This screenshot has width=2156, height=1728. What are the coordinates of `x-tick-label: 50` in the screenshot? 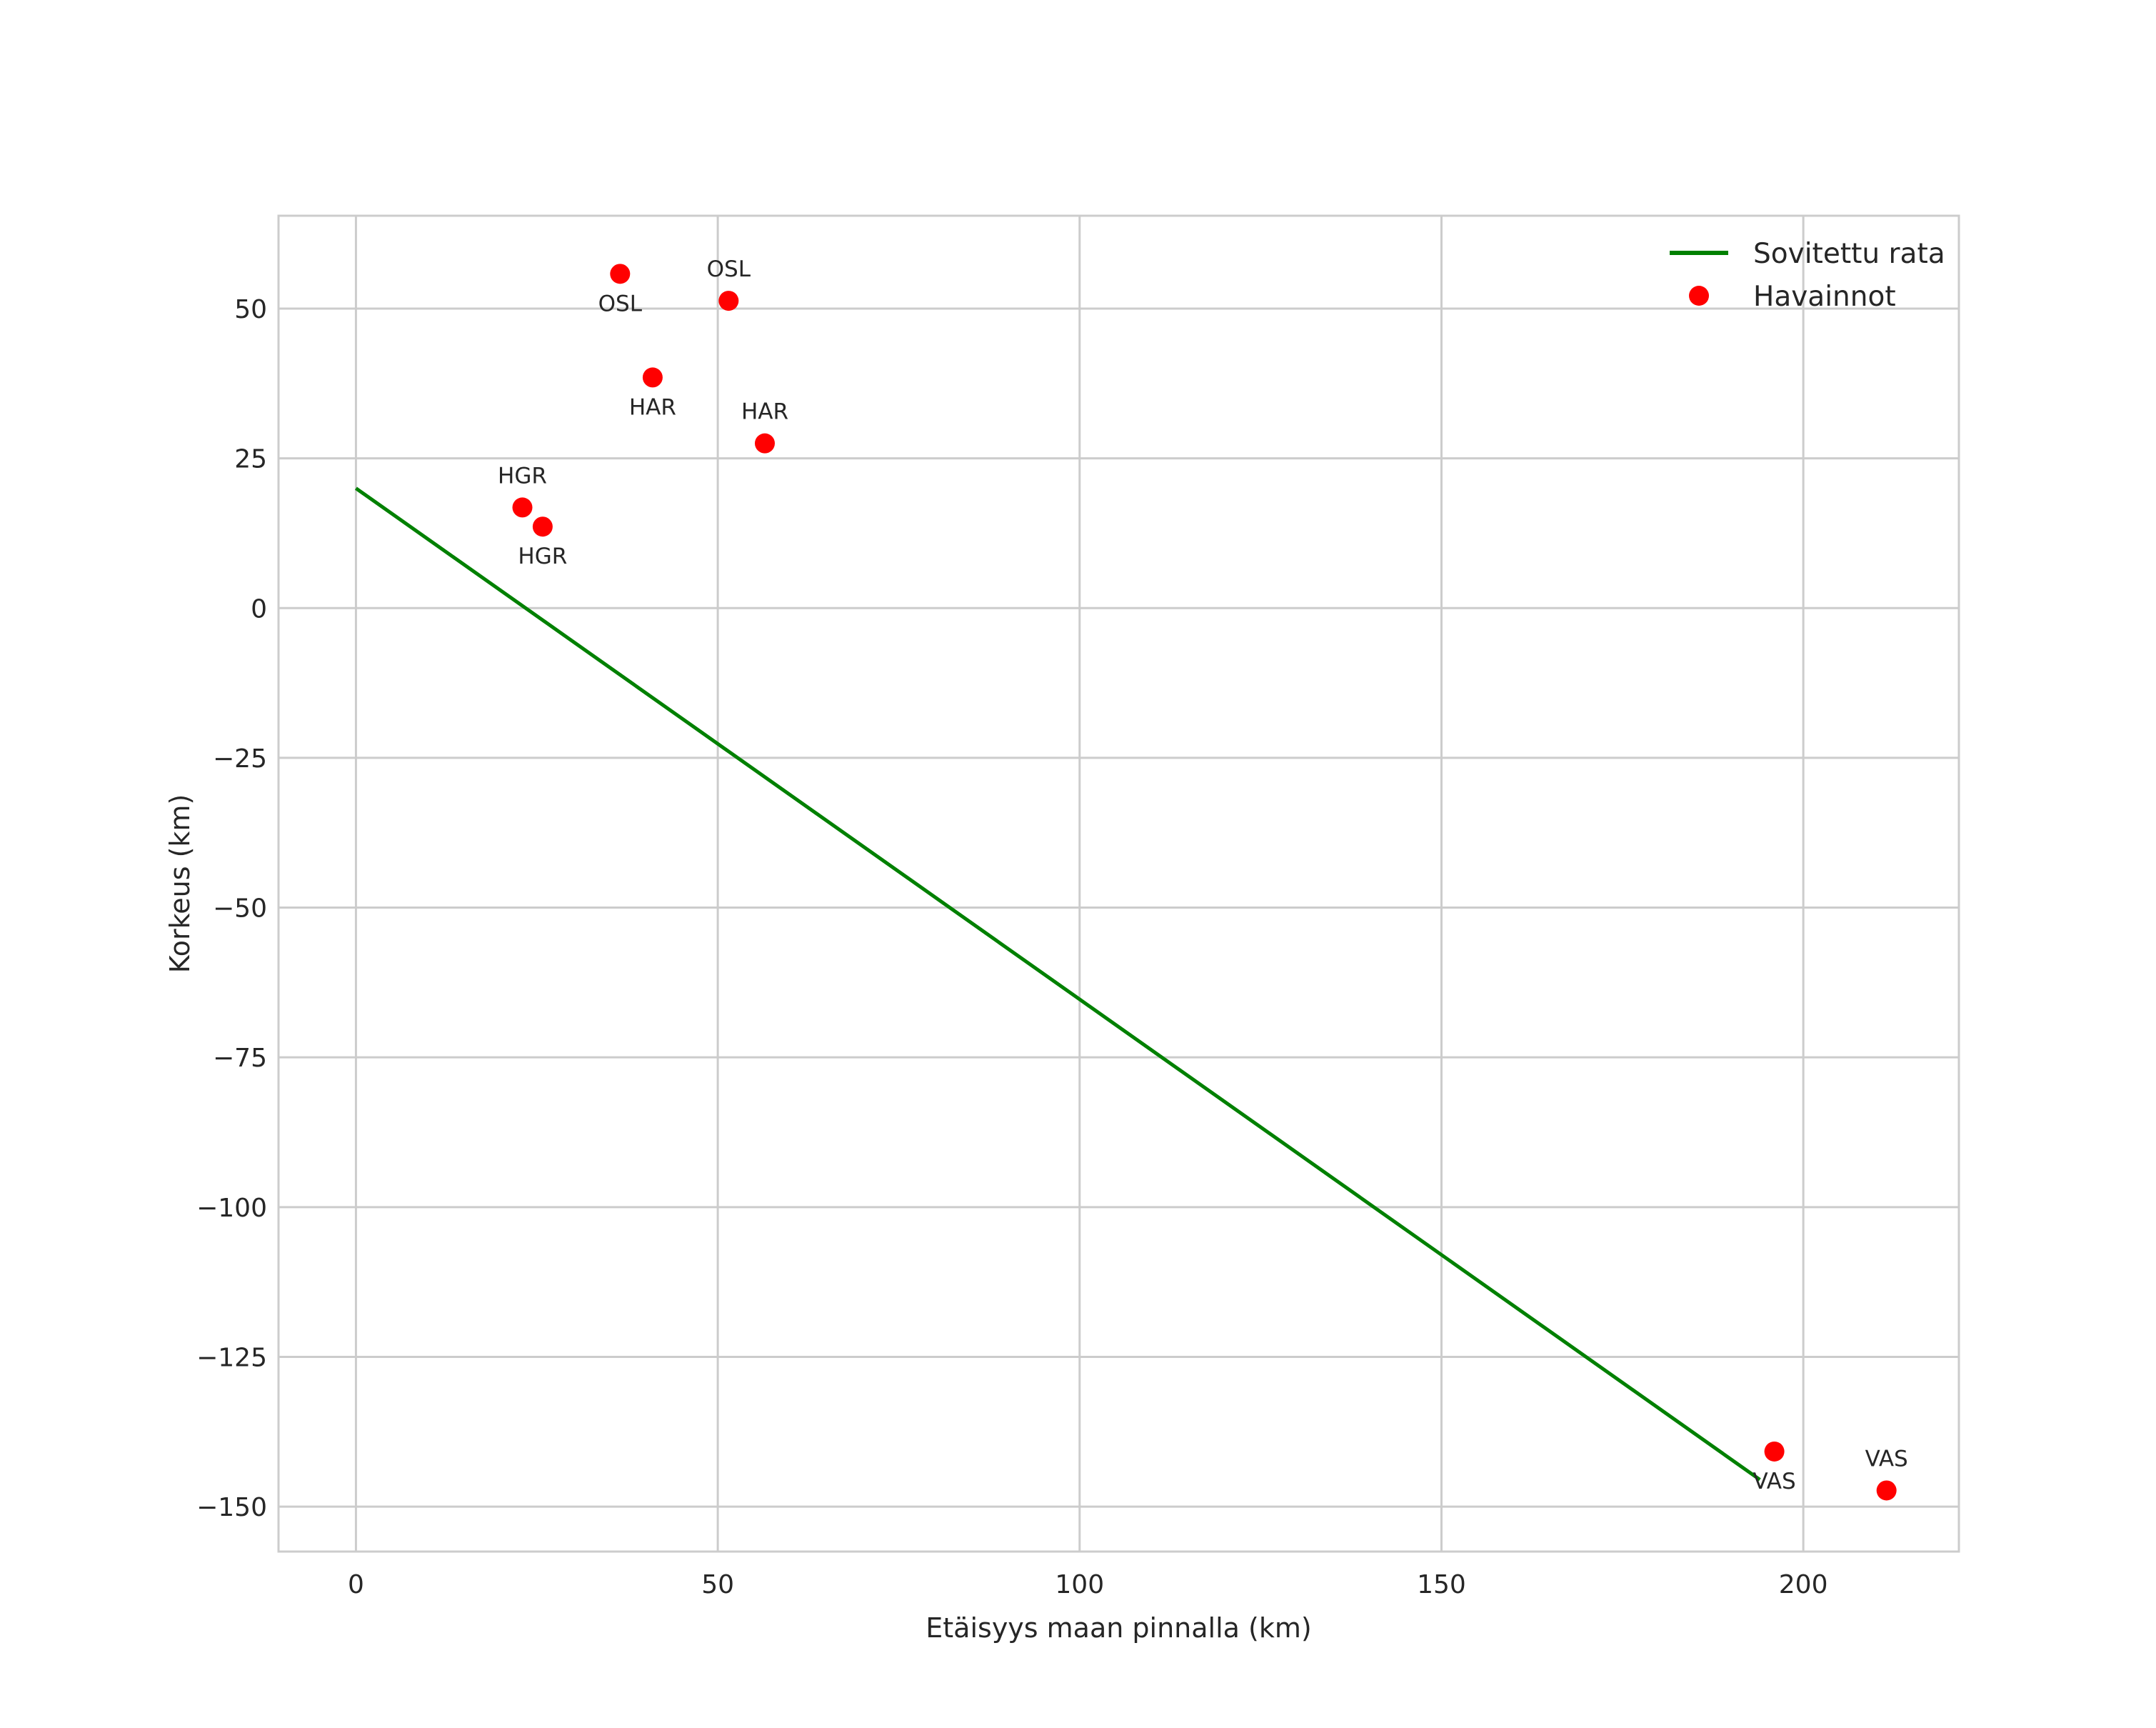 It's located at (718, 1585).